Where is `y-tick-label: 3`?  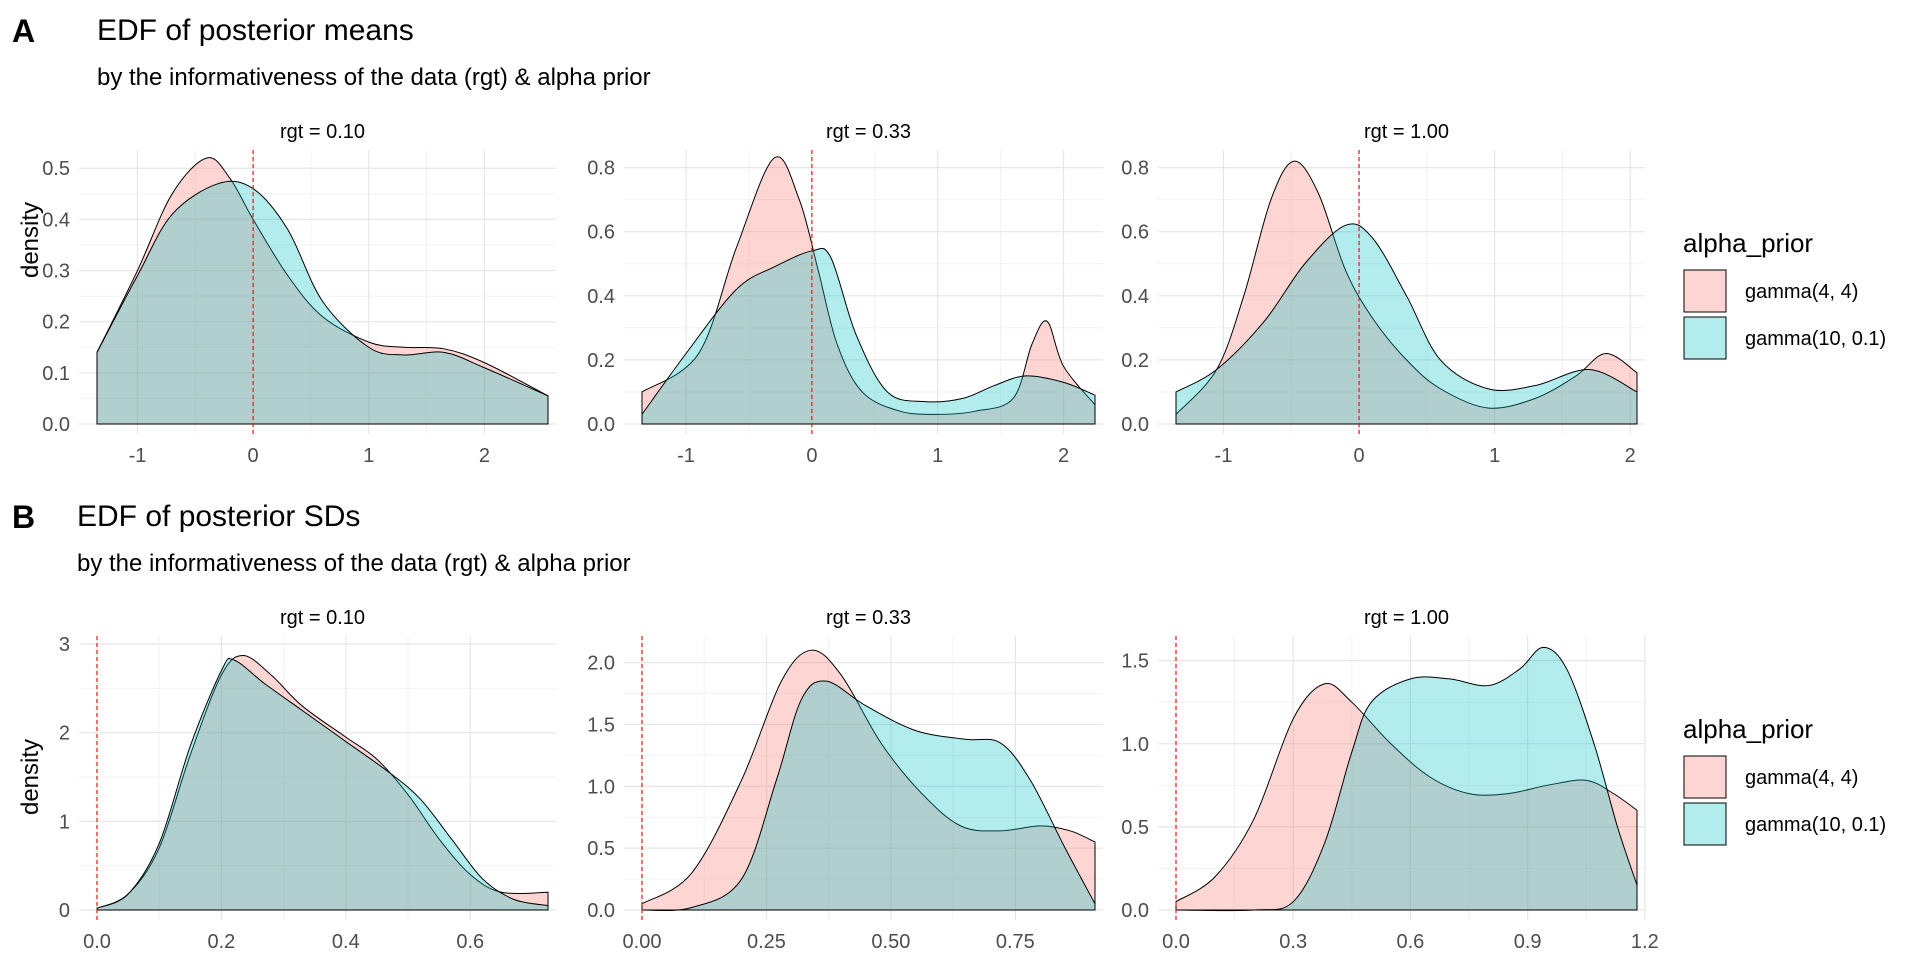 y-tick-label: 3 is located at coordinates (64, 645).